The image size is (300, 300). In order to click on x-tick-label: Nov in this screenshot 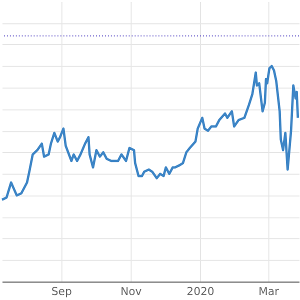, I will do `click(131, 291)`.